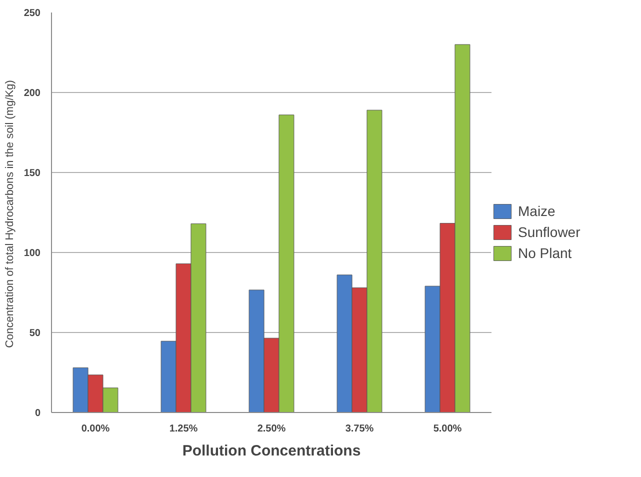 Image resolution: width=641 pixels, height=477 pixels. I want to click on y-tick-label: 0, so click(37, 413).